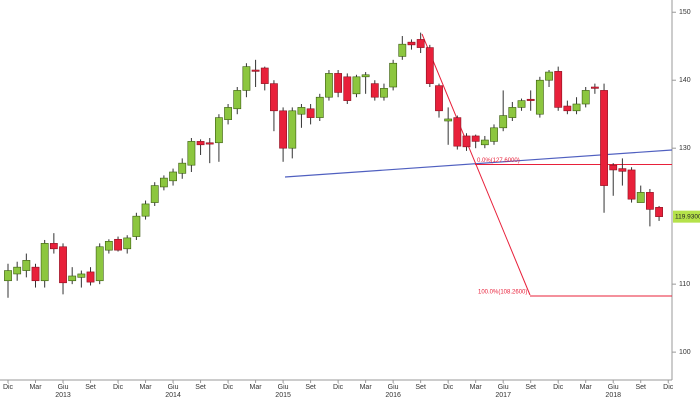 The image size is (700, 400). Describe the element at coordinates (393, 395) in the screenshot. I see `year-label: 2016` at that location.